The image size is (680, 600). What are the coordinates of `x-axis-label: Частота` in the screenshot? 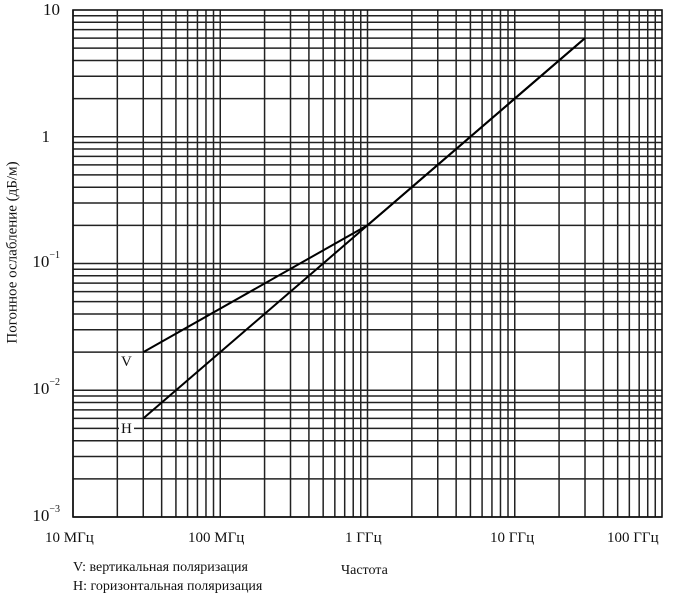 It's located at (364, 570).